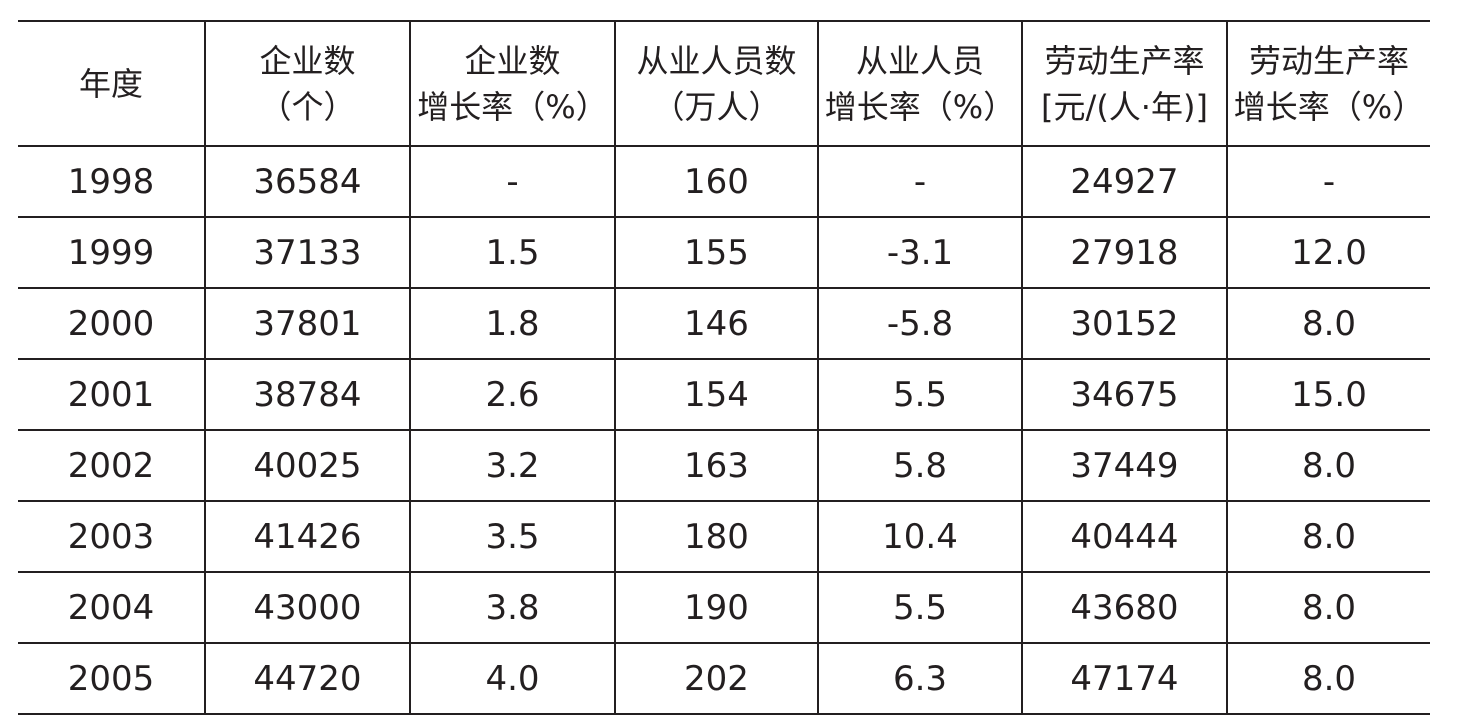 This screenshot has height=728, width=1458. Describe the element at coordinates (307, 465) in the screenshot. I see `table-cell: 40025` at that location.